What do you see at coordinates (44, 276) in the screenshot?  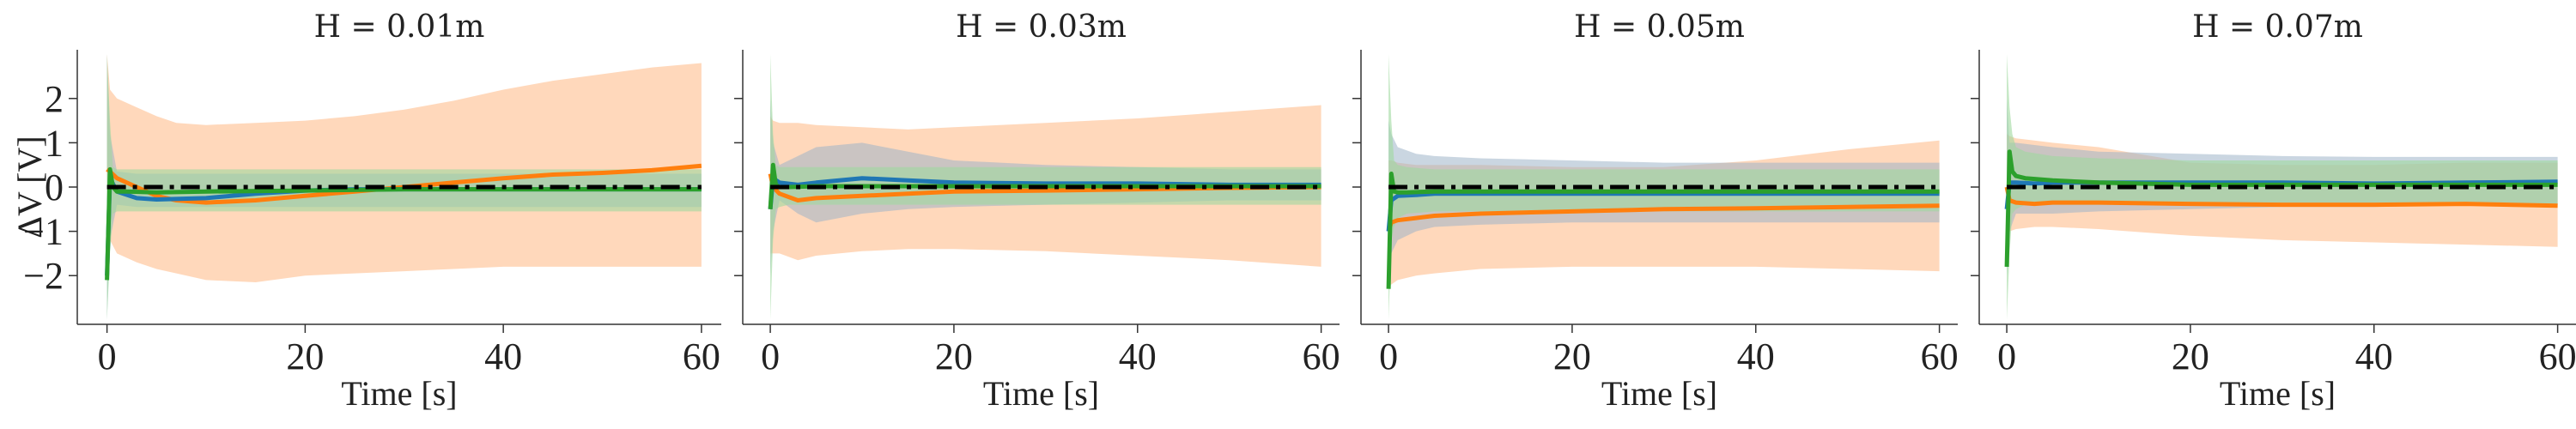 I see `y-tick-label: −2` at bounding box center [44, 276].